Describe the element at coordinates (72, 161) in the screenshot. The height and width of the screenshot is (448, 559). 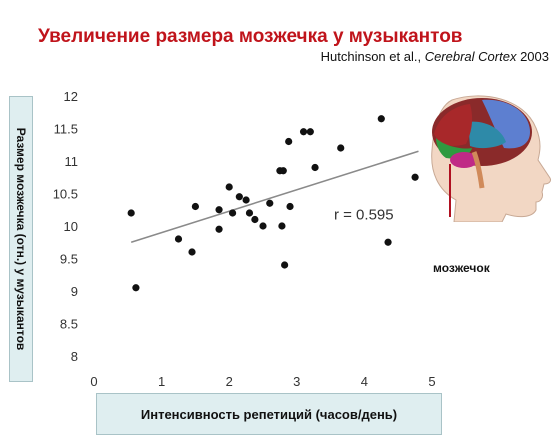
I see `y-tick-label: 11` at that location.